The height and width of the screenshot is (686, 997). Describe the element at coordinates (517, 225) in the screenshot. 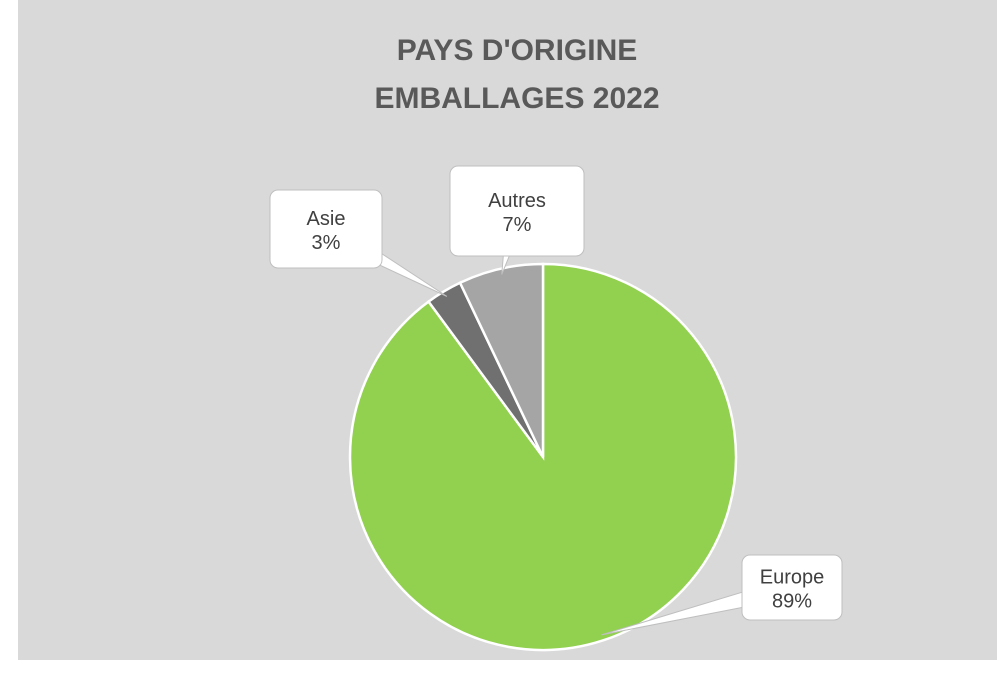

I see `data-label-value: 7%` at that location.